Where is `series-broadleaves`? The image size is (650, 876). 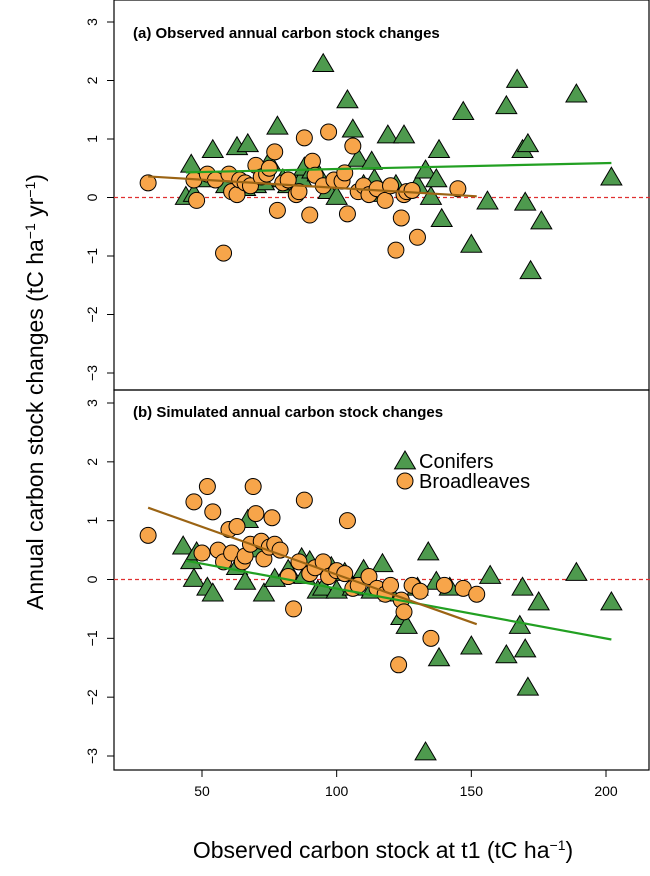 series-broadleaves is located at coordinates (303, 192).